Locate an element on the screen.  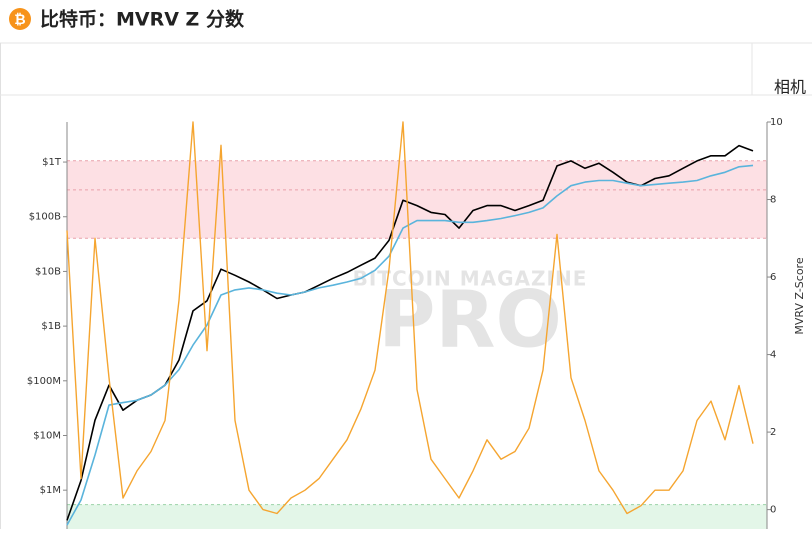
watermark: BITCOIN MAGAZINE is located at coordinates (470, 279).